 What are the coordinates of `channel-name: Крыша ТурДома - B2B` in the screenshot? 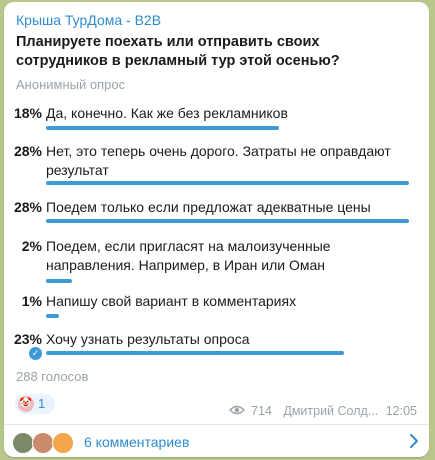 It's located at (89, 20).